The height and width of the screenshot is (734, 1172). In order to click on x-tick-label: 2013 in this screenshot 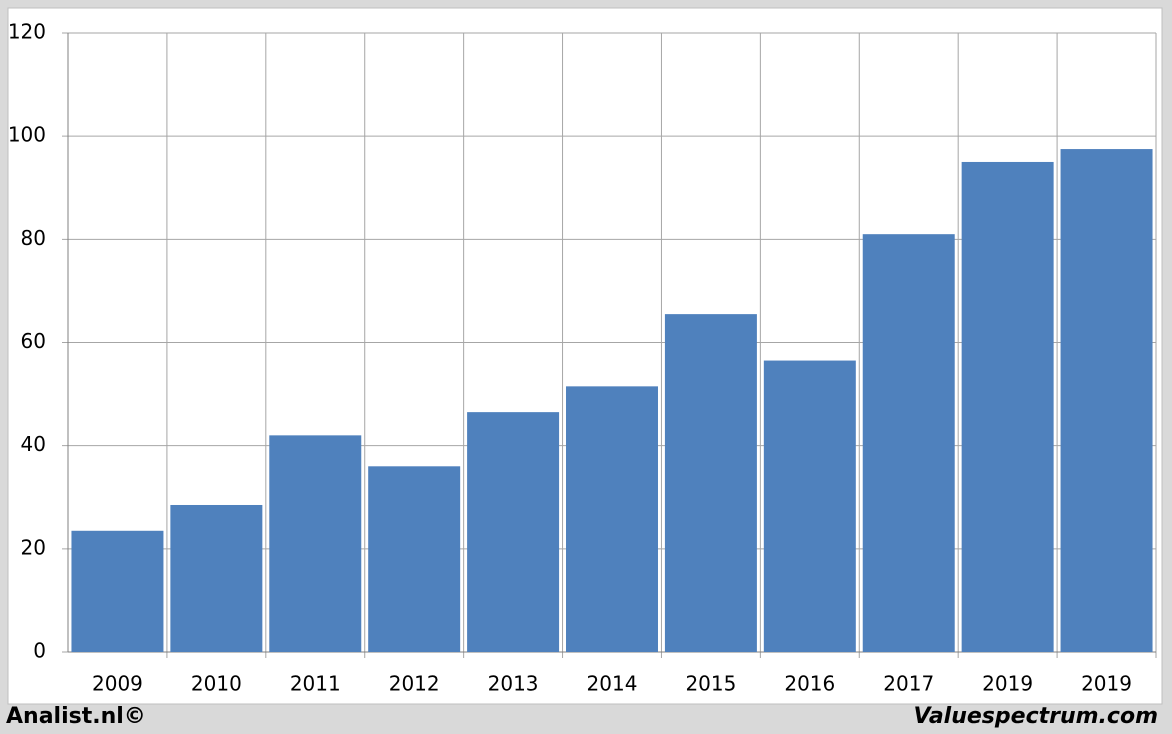, I will do `click(513, 684)`.